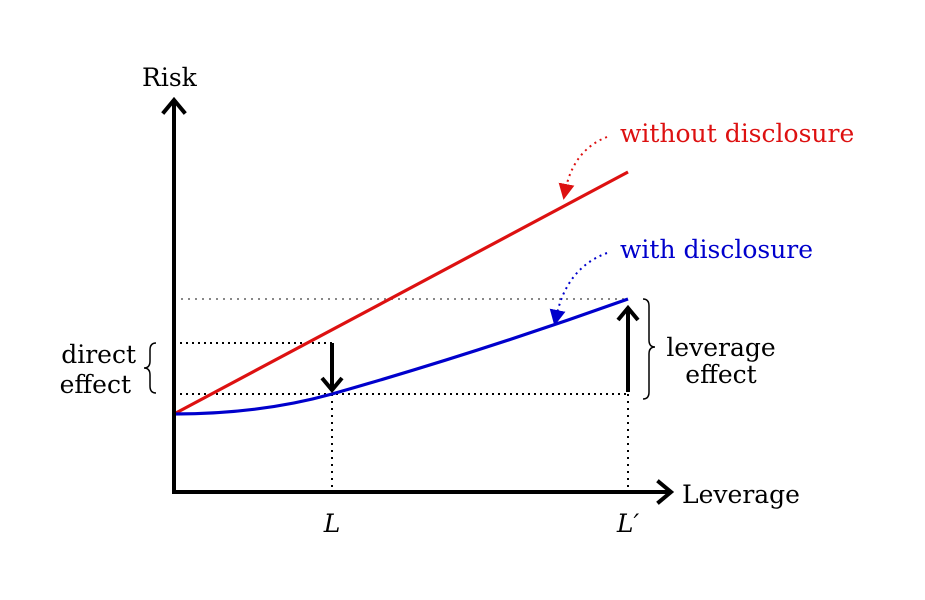 The height and width of the screenshot is (600, 925). I want to click on without-disclosure-callout-arrow, so click(583, 168).